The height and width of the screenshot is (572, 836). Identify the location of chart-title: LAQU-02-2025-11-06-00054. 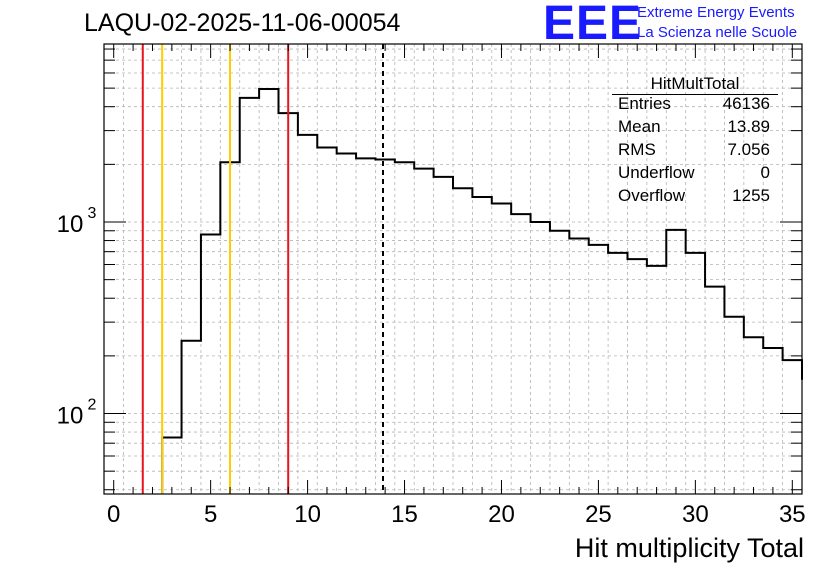
(242, 23).